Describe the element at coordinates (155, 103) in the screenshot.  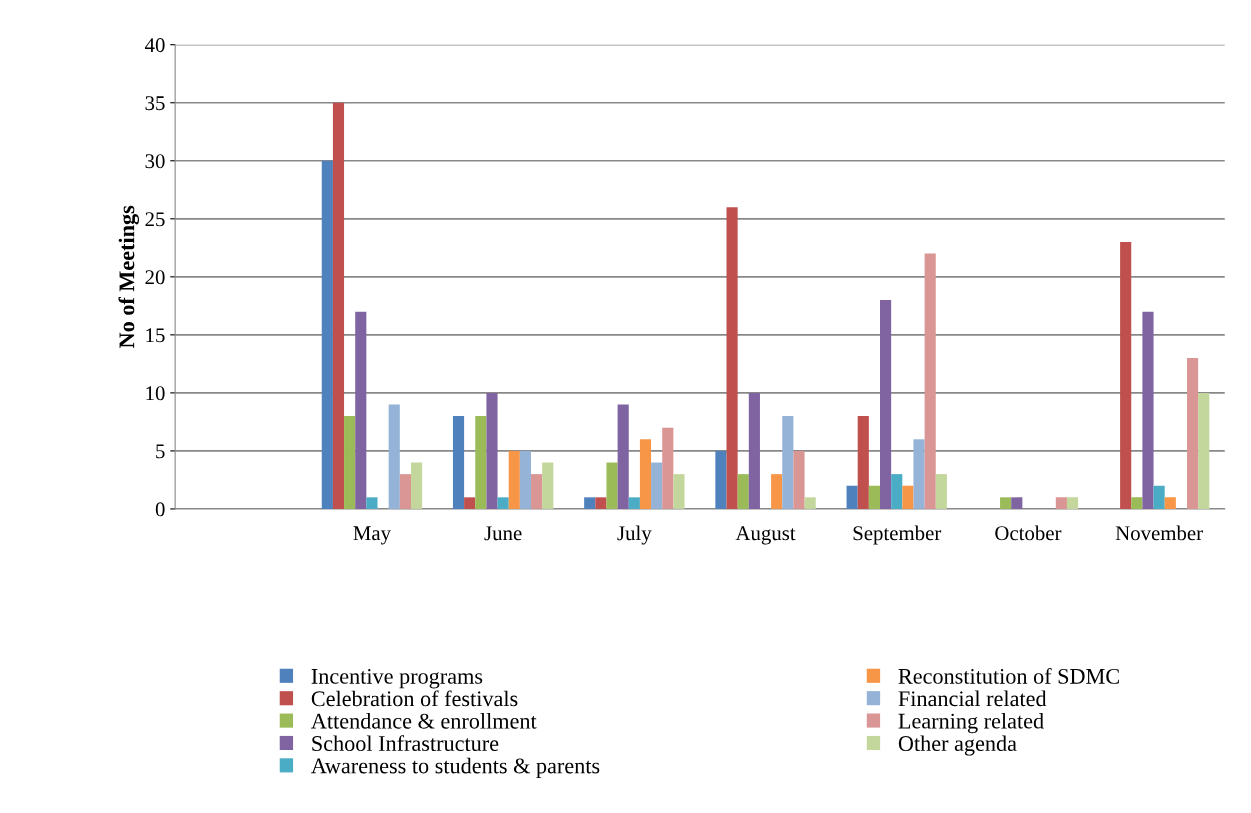
I see `y-tick-label: 35` at that location.